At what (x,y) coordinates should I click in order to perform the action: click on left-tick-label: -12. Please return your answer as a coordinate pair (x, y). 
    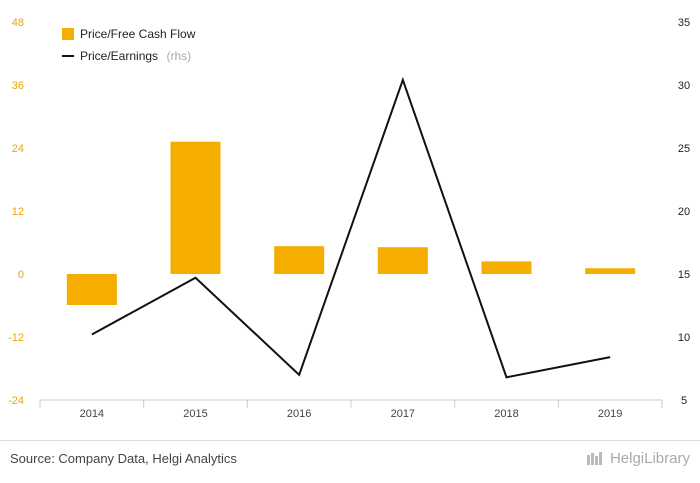
    Looking at the image, I should click on (16, 338).